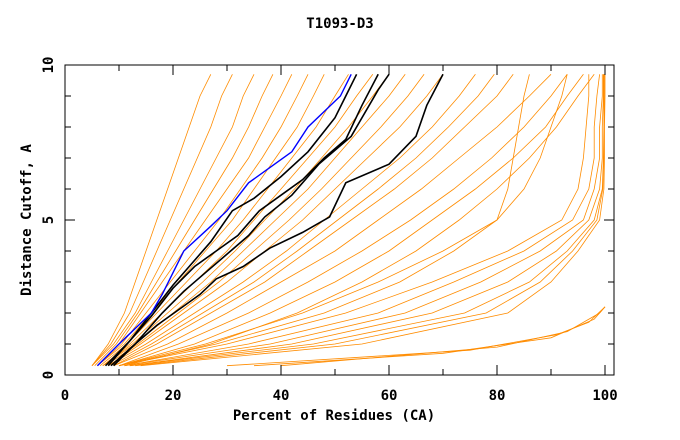 This screenshot has width=680, height=440. I want to click on x-tick-label: 40, so click(281, 396).